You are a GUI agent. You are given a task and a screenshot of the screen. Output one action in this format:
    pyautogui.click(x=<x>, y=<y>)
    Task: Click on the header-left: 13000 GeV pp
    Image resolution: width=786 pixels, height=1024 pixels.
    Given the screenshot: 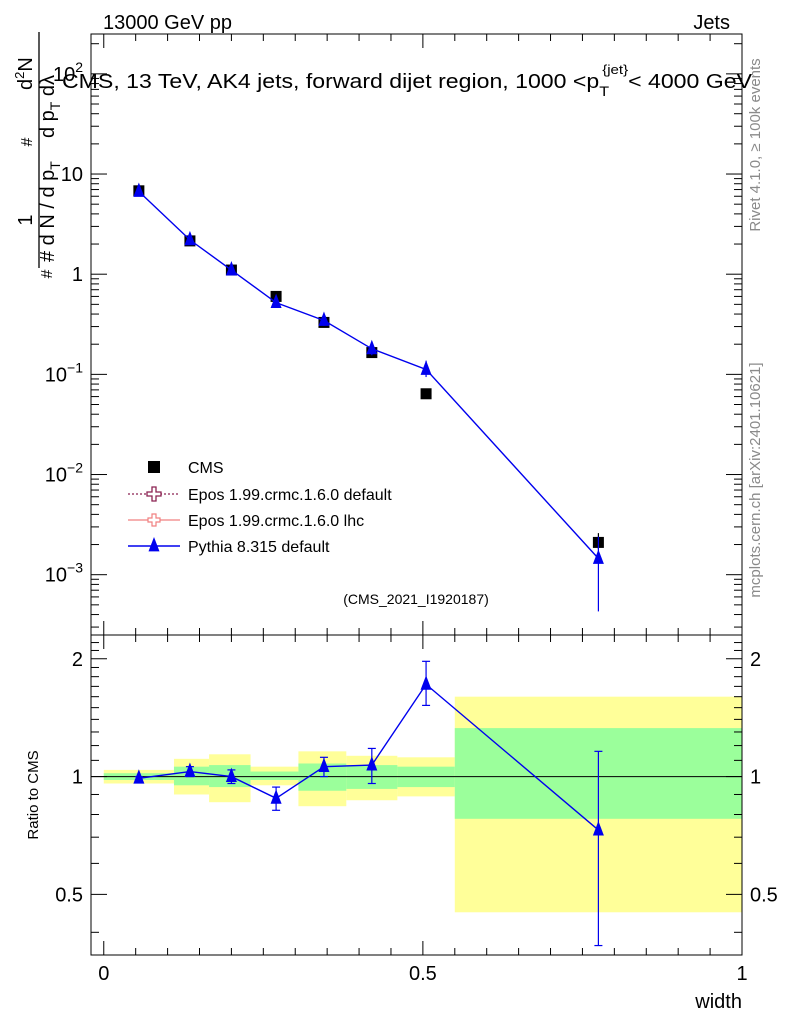 What is the action you would take?
    pyautogui.click(x=167, y=23)
    